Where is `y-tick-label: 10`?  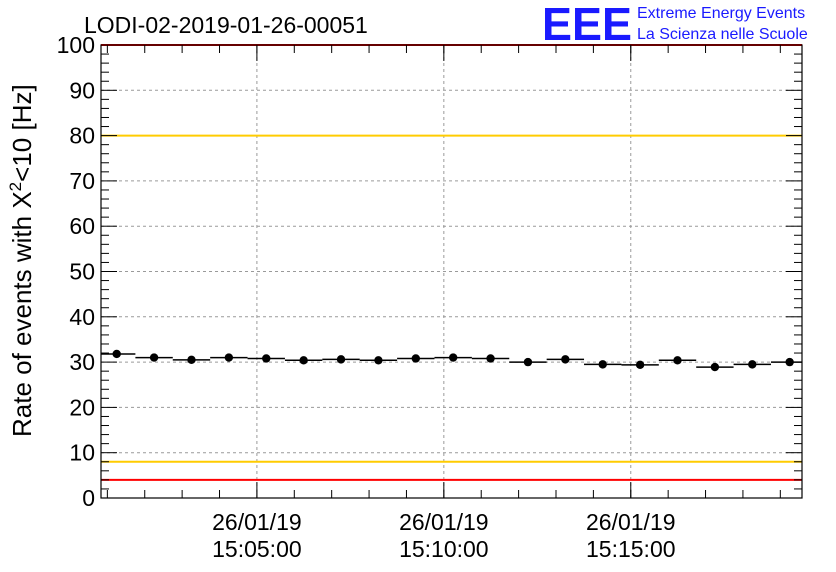
y-tick-label: 10 is located at coordinates (82, 453).